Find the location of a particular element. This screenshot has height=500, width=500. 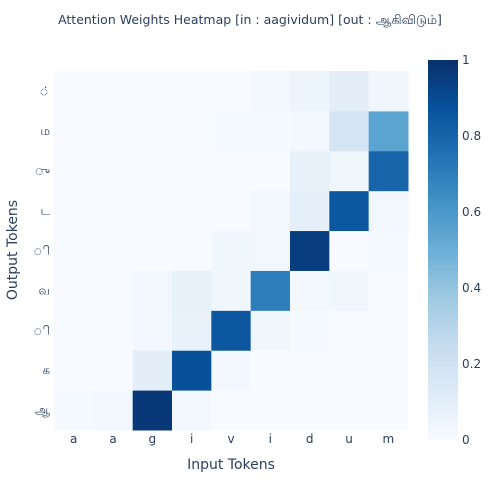

heatmap-cell-r2-c0 is located at coordinates (74, 330).